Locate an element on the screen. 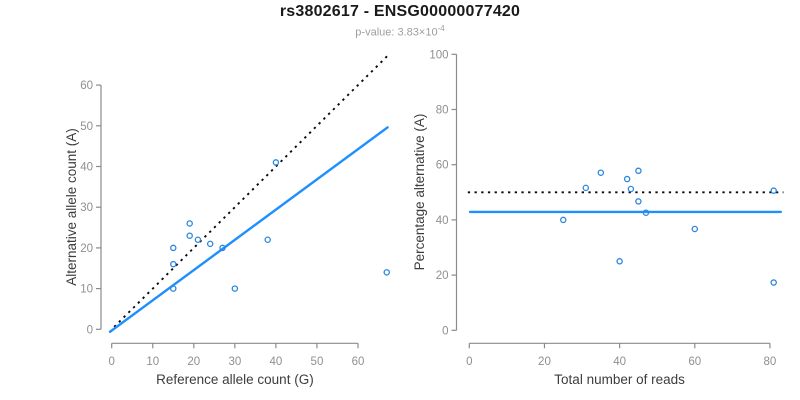 The image size is (800, 400). pvalue-text: p-value: 3.83×10 is located at coordinates (396, 32).